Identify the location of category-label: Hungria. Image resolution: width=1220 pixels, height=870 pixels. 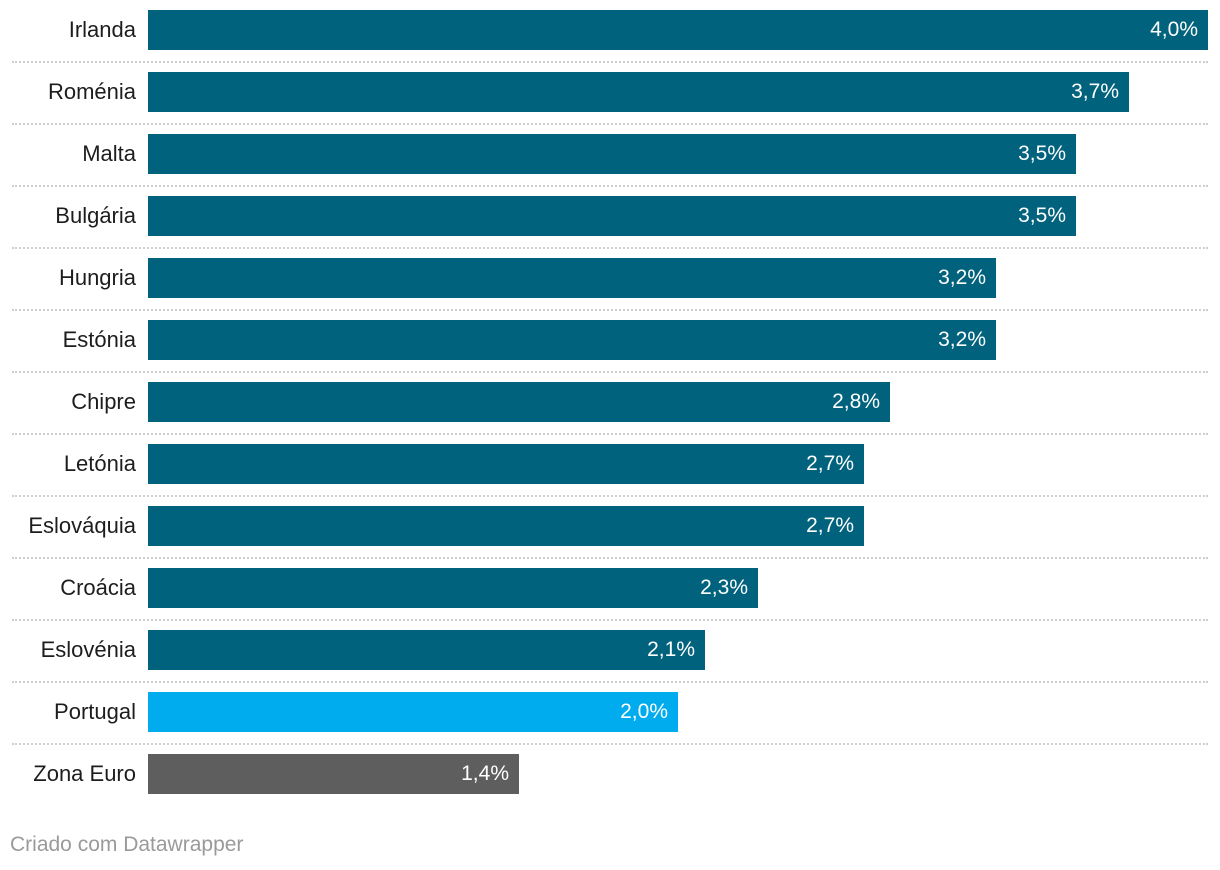
(97, 277).